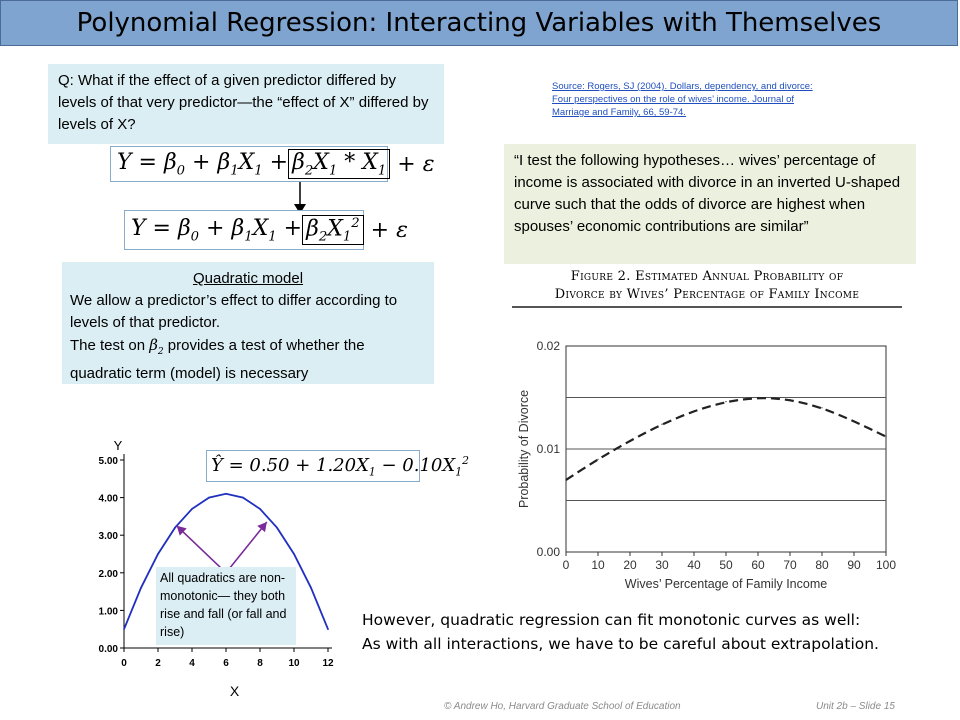 The width and height of the screenshot is (960, 720). What do you see at coordinates (822, 565) in the screenshot?
I see `x-tick-label: 80` at bounding box center [822, 565].